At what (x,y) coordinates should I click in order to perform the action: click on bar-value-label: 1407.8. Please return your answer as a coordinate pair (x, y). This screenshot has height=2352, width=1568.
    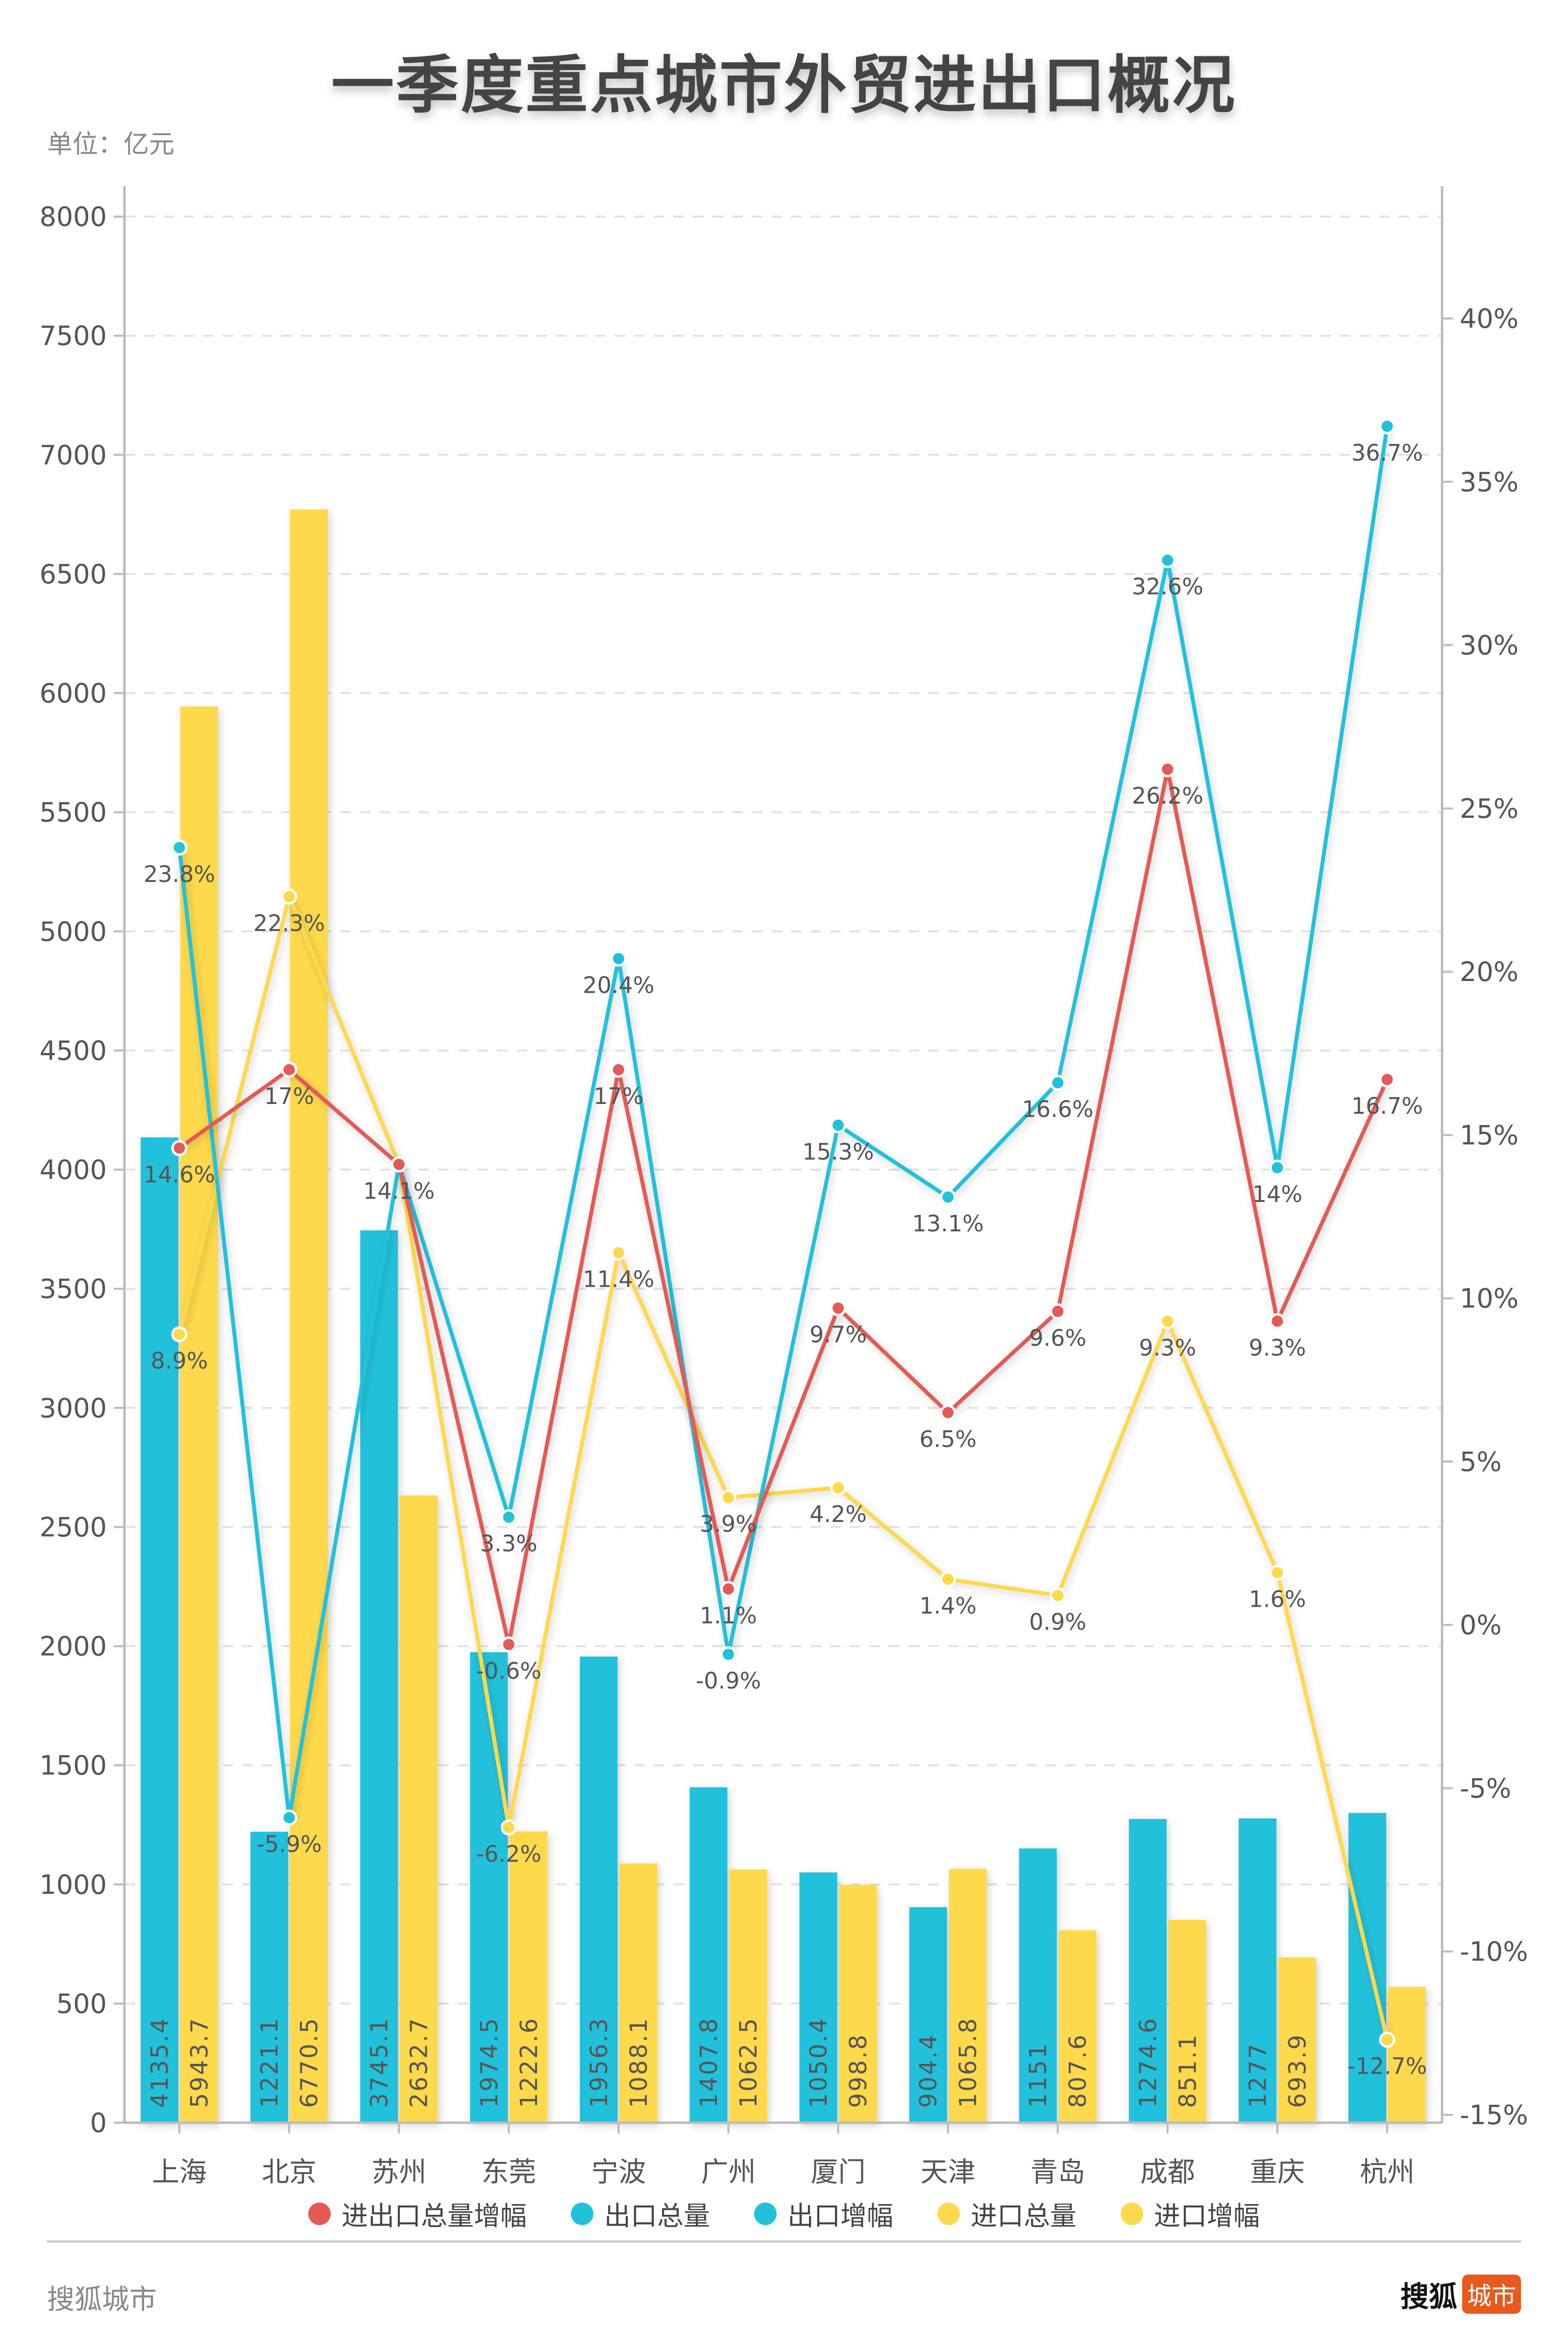
    Looking at the image, I should click on (709, 2062).